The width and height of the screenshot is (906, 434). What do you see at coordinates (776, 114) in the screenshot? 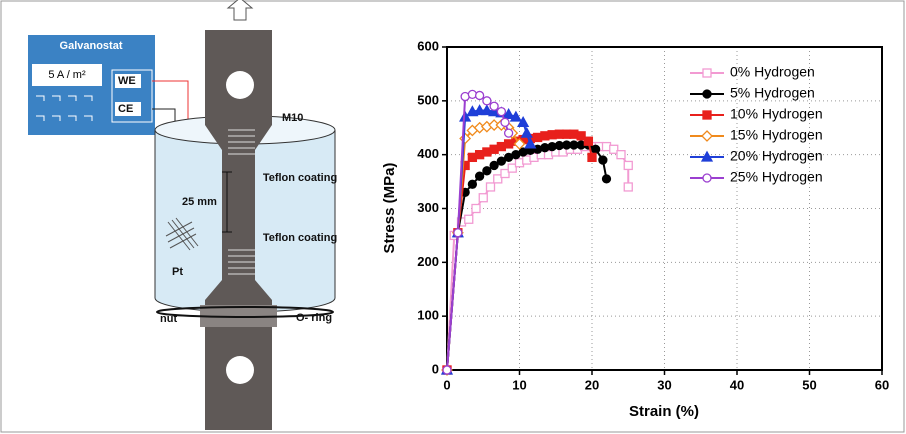
I see `legend-label: 10% Hydrogen` at bounding box center [776, 114].